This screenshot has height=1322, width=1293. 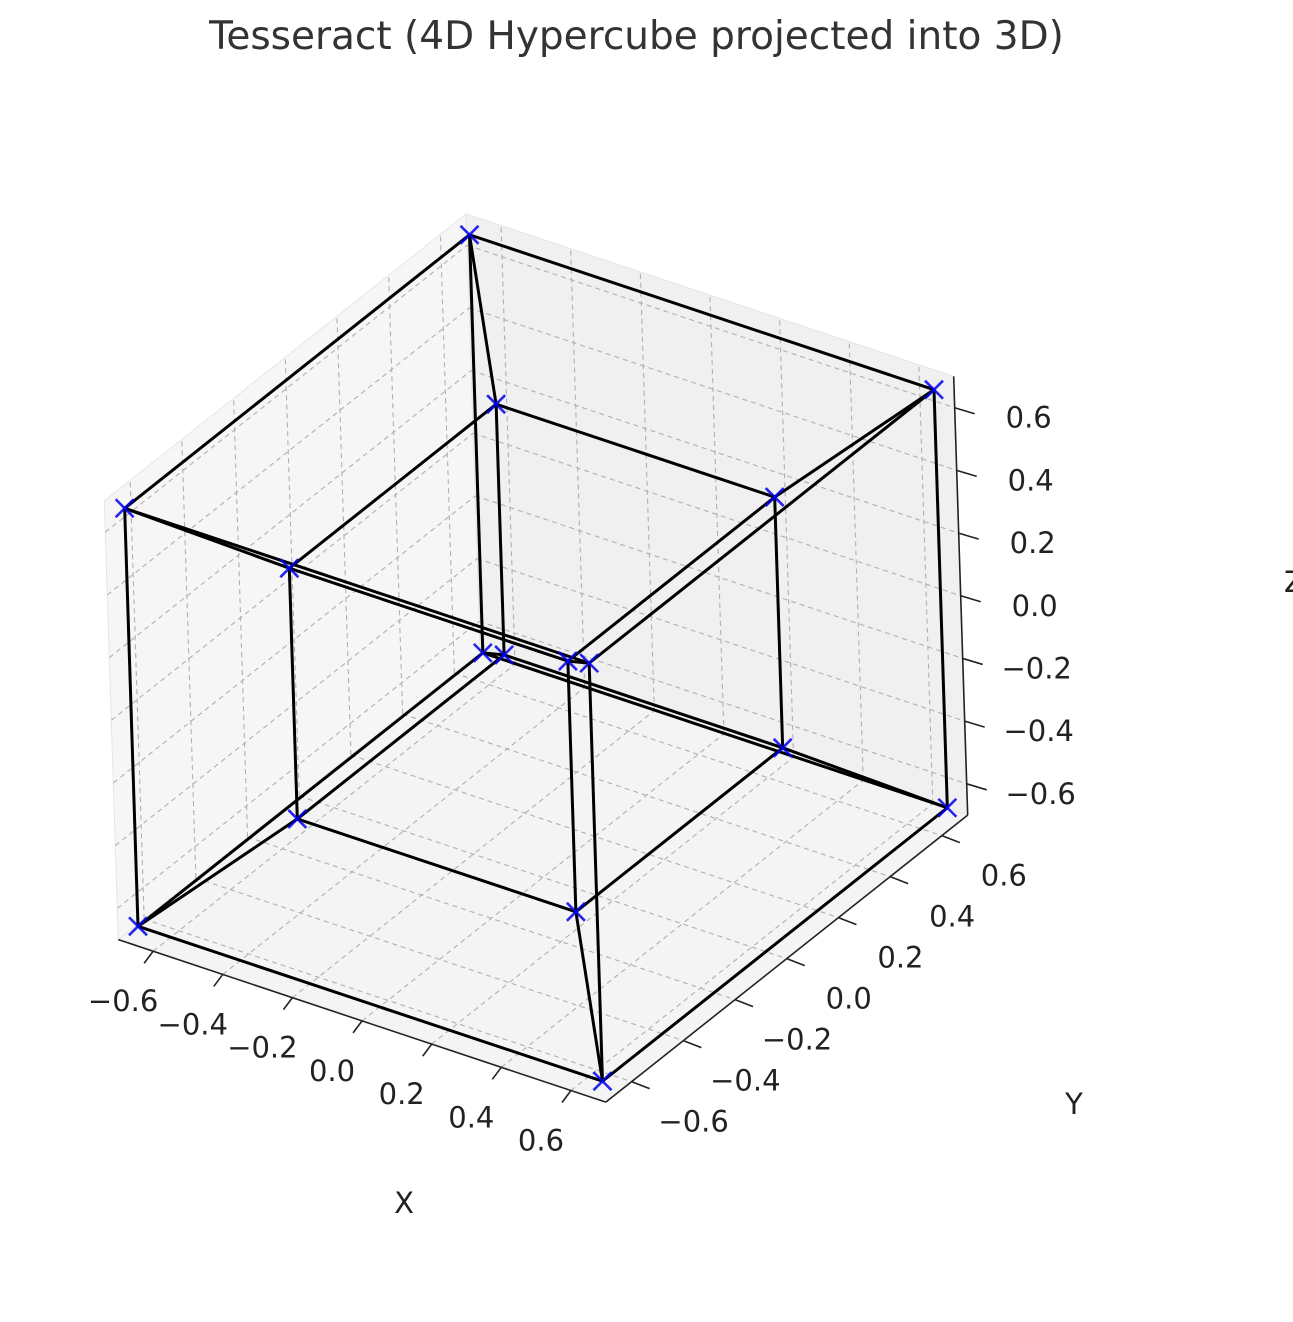 I want to click on y-tick-label: −0.6, so click(x=693, y=1122).